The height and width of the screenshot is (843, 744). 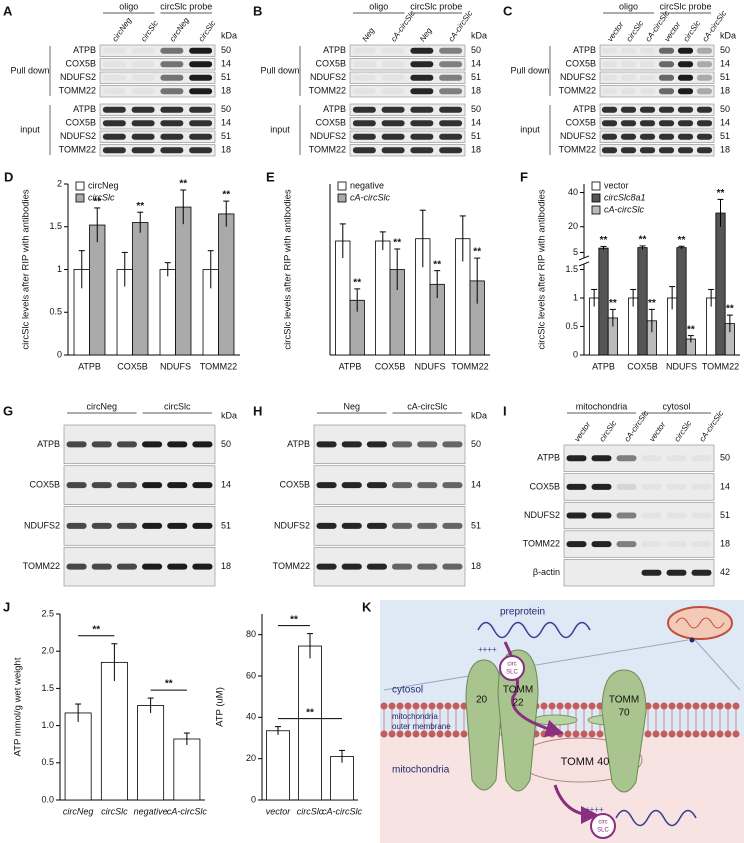 I want to click on label: mitochondria, so click(x=421, y=770).